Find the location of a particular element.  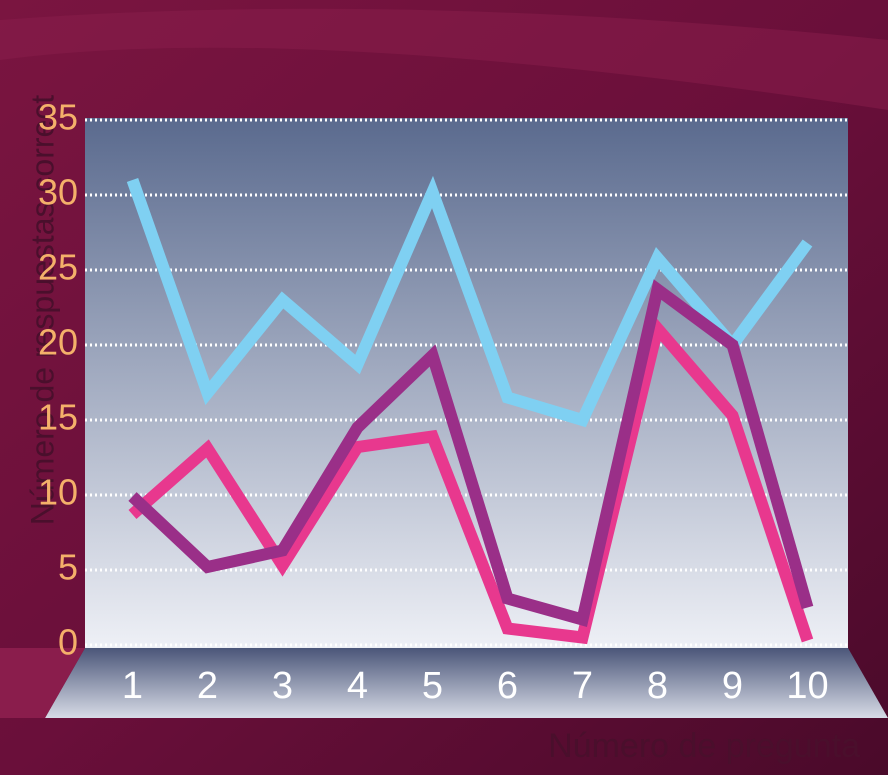

y-tick-label: 15 is located at coordinates (58, 417).